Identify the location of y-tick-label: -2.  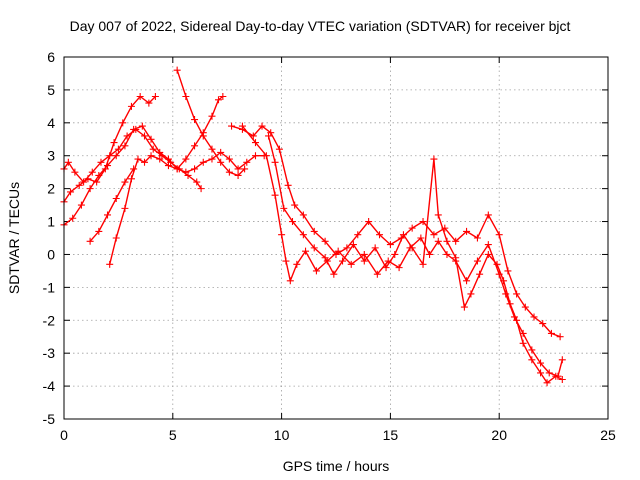
(49, 320).